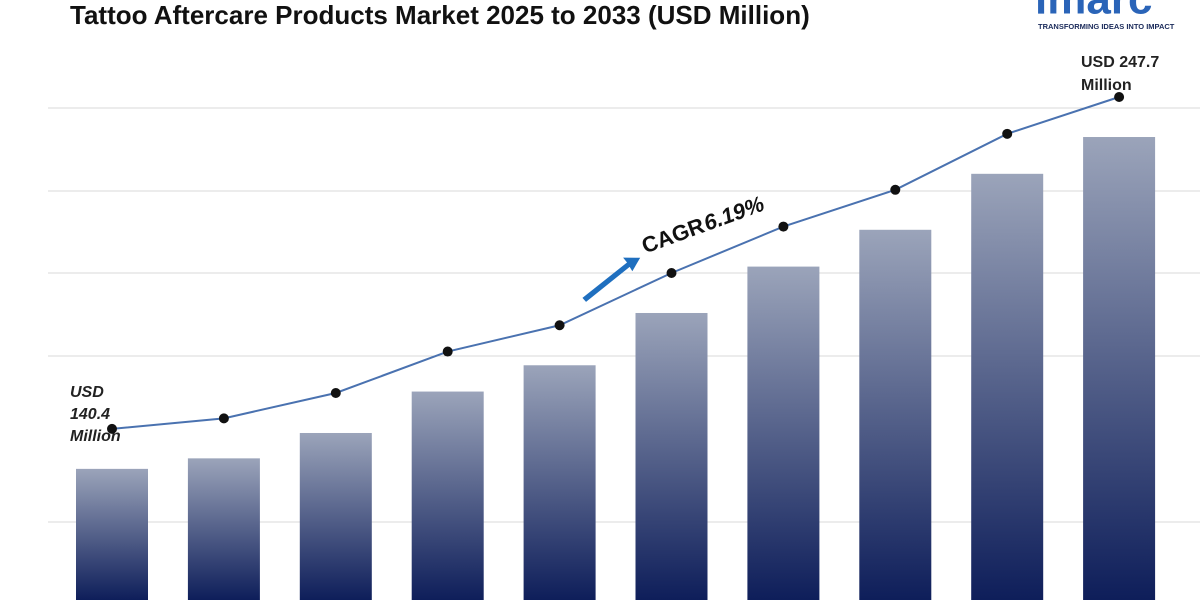  Describe the element at coordinates (1120, 74) in the screenshot. I see `end-label: USD 247.7 Million` at that location.